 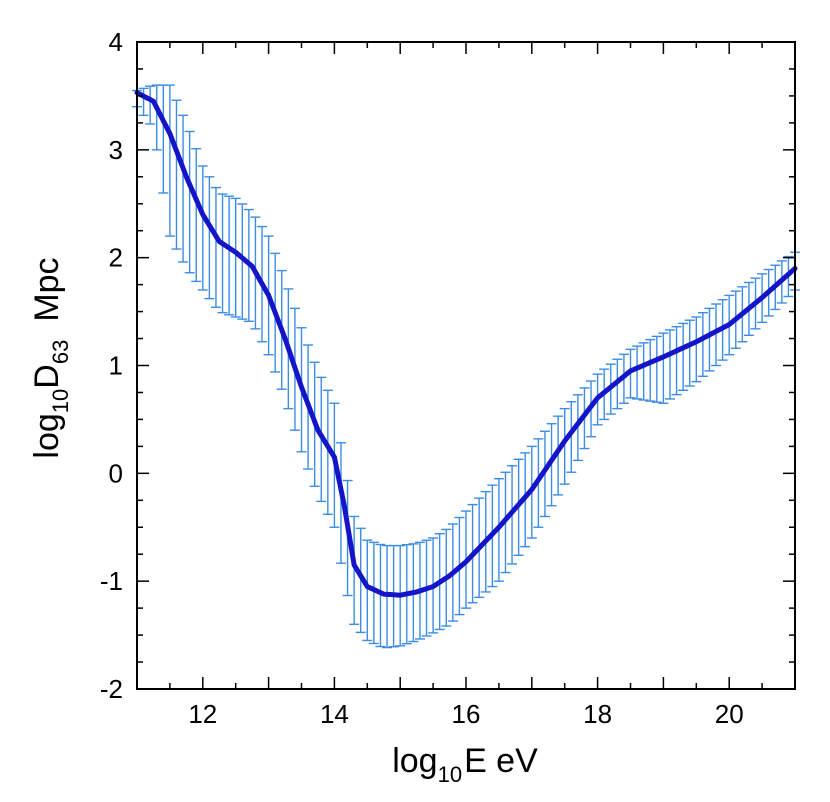 What do you see at coordinates (111, 689) in the screenshot?
I see `y-tick-label: -2` at bounding box center [111, 689].